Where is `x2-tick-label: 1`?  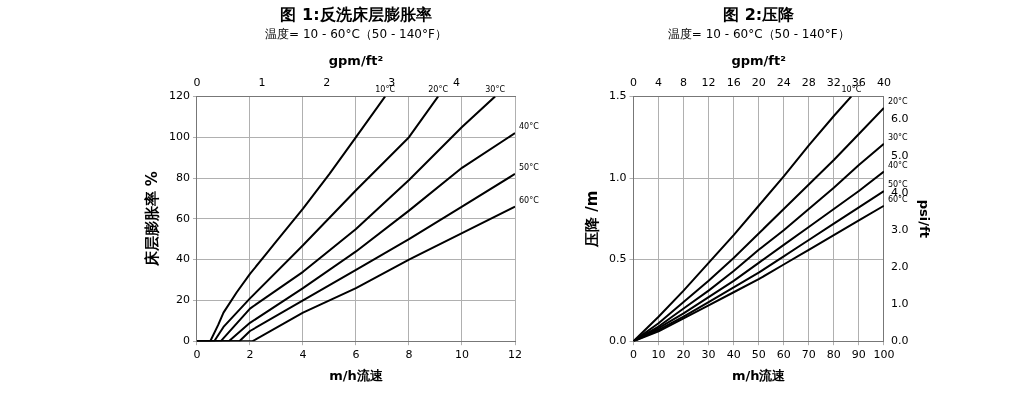
x2-tick-label: 1 is located at coordinates (262, 82).